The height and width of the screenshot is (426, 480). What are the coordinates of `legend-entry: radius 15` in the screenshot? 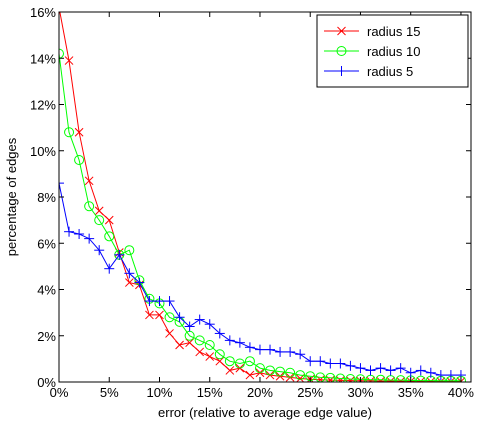 It's located at (372, 31).